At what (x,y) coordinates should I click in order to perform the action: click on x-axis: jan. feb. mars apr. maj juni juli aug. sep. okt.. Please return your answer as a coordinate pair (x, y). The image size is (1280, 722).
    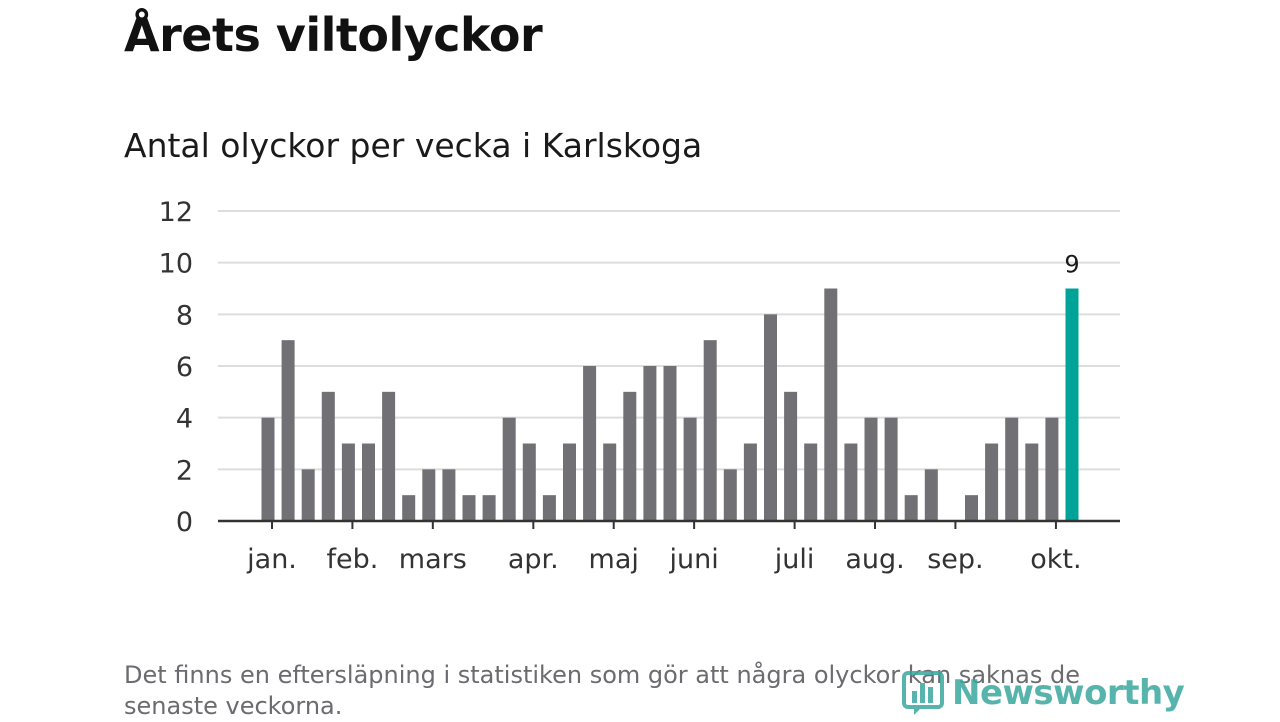
    Looking at the image, I should click on (669, 547).